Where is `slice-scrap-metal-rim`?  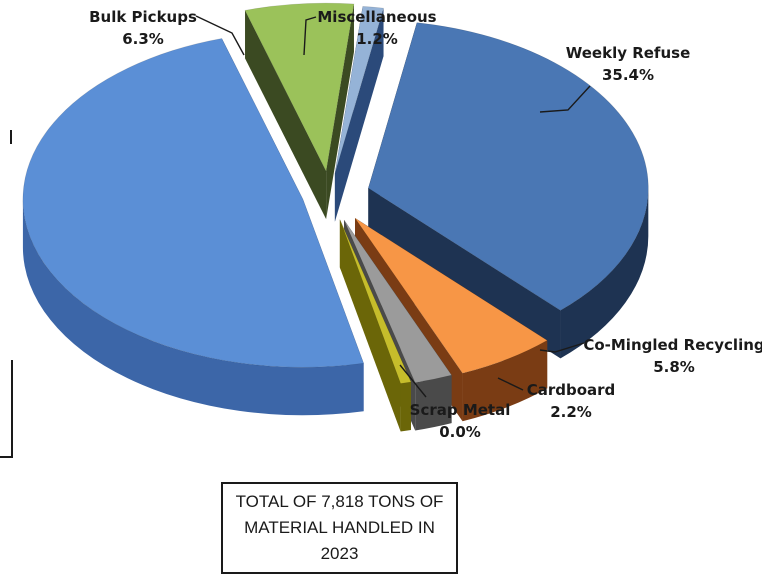
slice-scrap-metal-rim is located at coordinates (405, 406).